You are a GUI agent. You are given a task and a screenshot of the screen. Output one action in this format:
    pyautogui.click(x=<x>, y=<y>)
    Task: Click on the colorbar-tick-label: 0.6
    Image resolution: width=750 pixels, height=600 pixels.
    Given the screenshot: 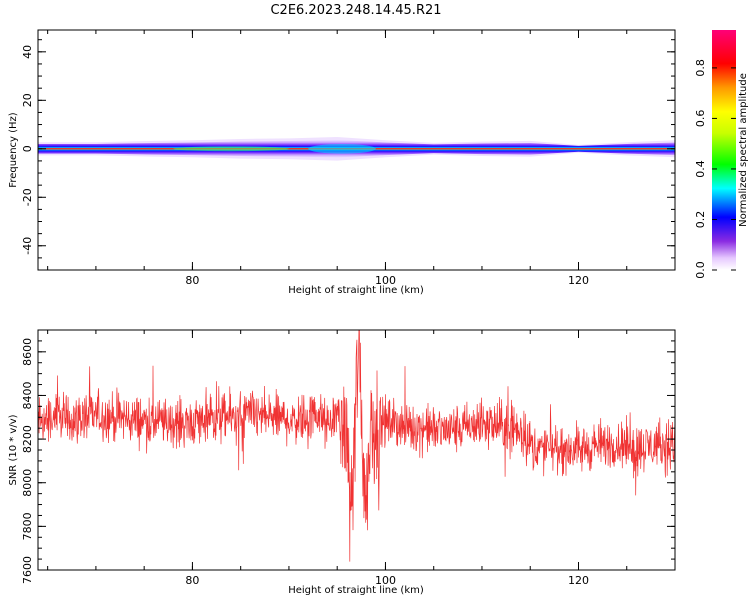 What is the action you would take?
    pyautogui.click(x=700, y=119)
    